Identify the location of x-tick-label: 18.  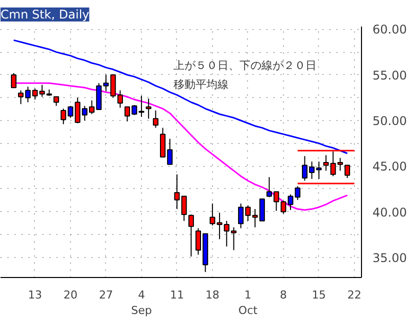
(212, 295).